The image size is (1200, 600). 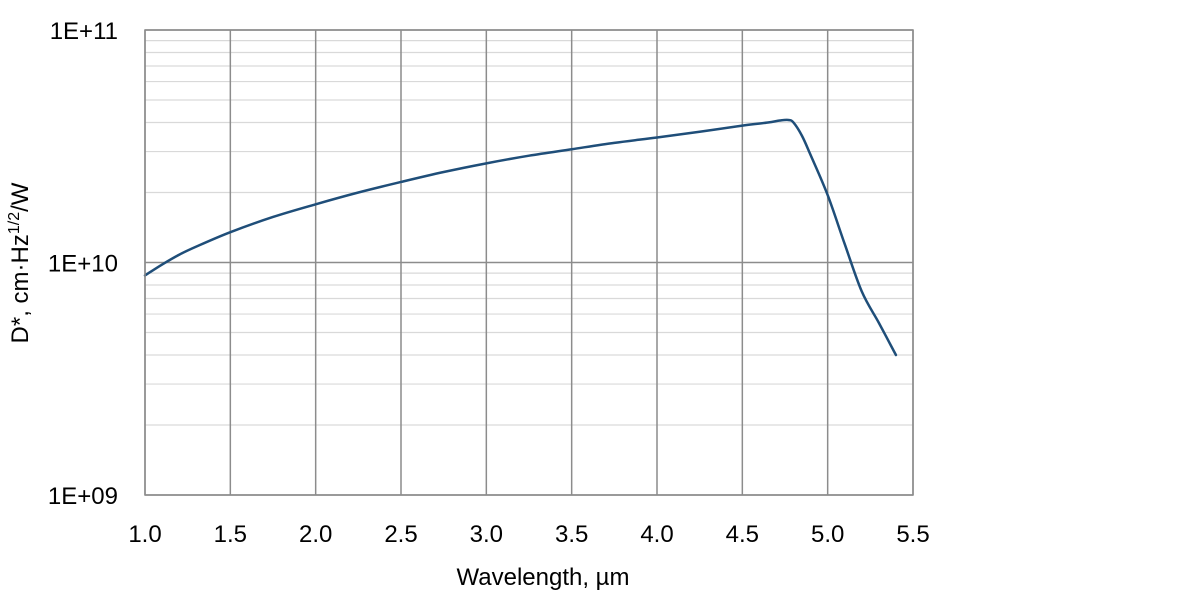 I want to click on x-tick-label: 5.5, so click(x=912, y=534).